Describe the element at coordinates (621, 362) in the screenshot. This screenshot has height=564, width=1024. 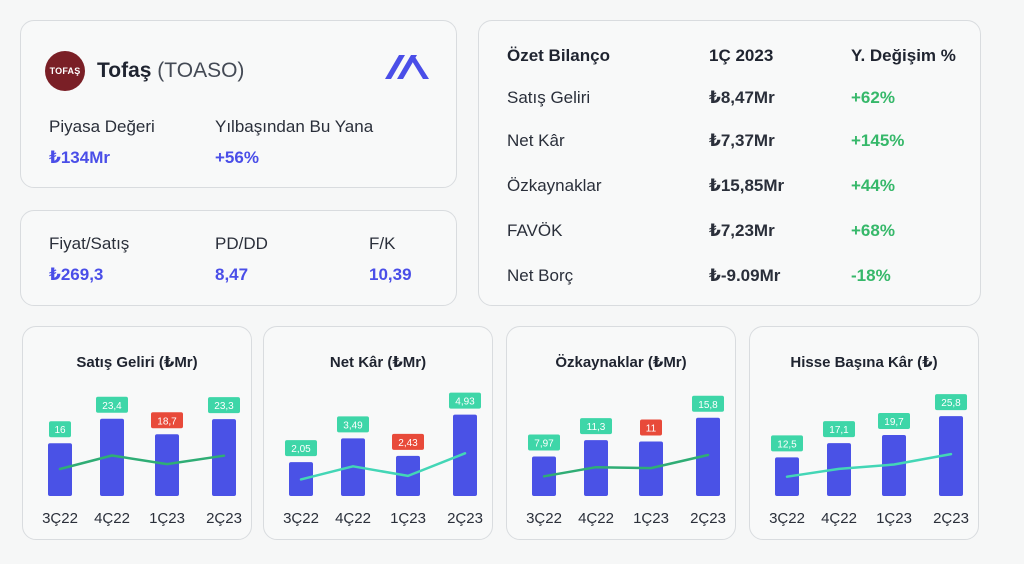
I see `chart-title: Özkaynaklar (₺Mr)` at that location.